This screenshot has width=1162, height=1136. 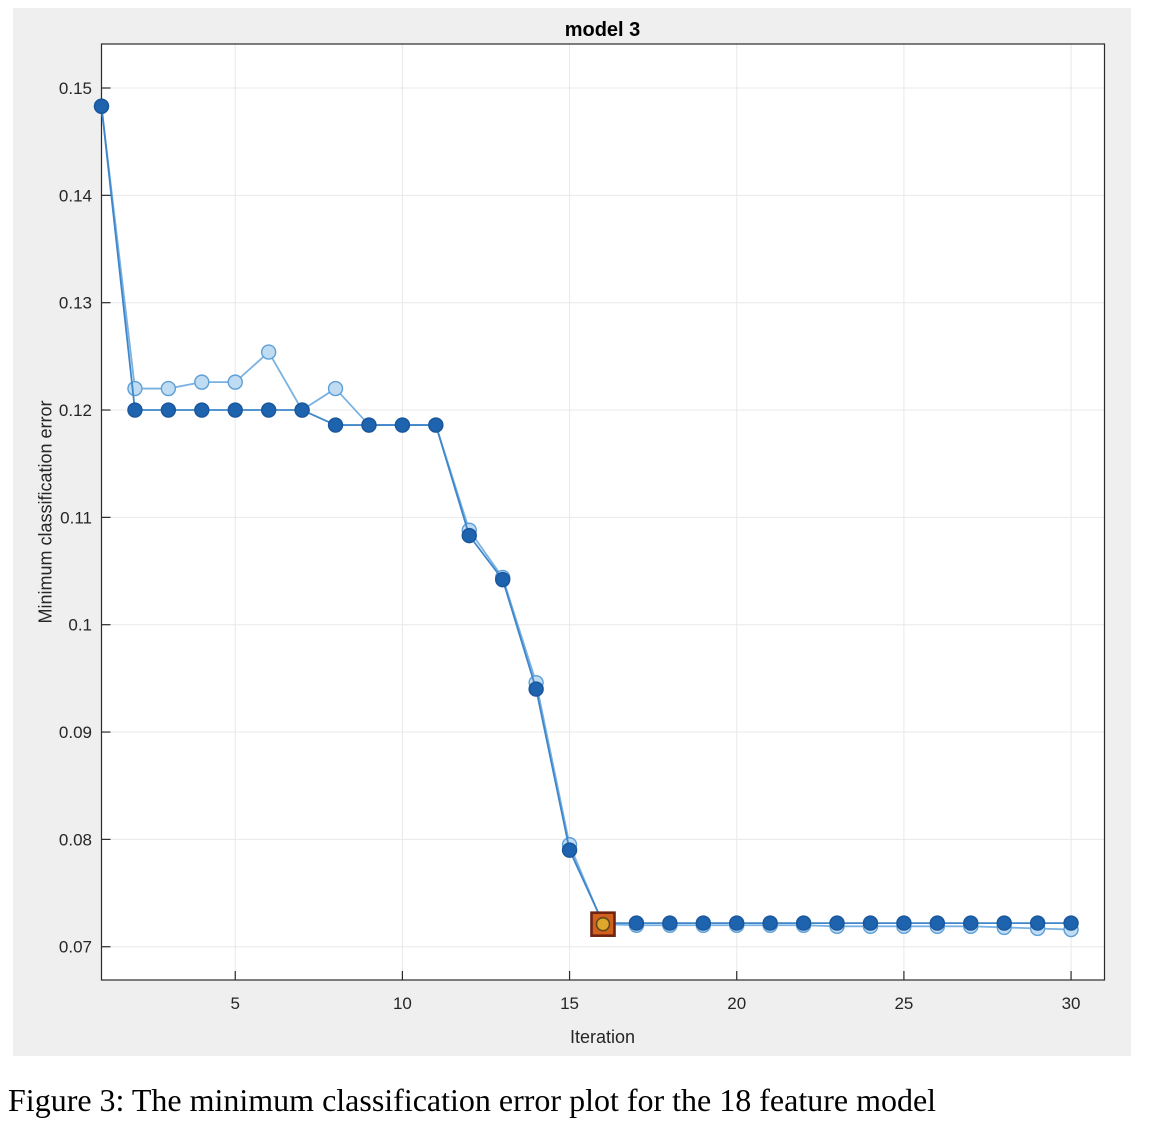 What do you see at coordinates (76, 517) in the screenshot?
I see `y-tick-label: 0.11` at bounding box center [76, 517].